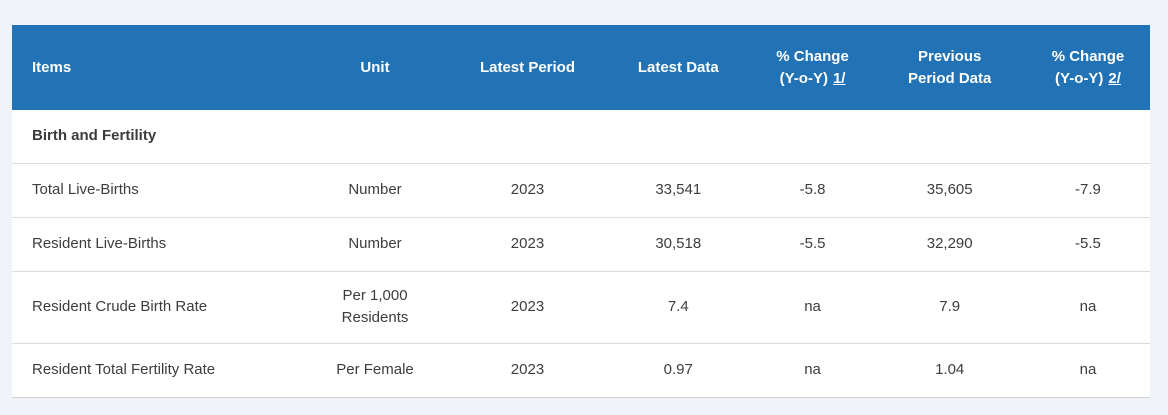  What do you see at coordinates (839, 78) in the screenshot?
I see `footnote-1-link: 1/` at bounding box center [839, 78].